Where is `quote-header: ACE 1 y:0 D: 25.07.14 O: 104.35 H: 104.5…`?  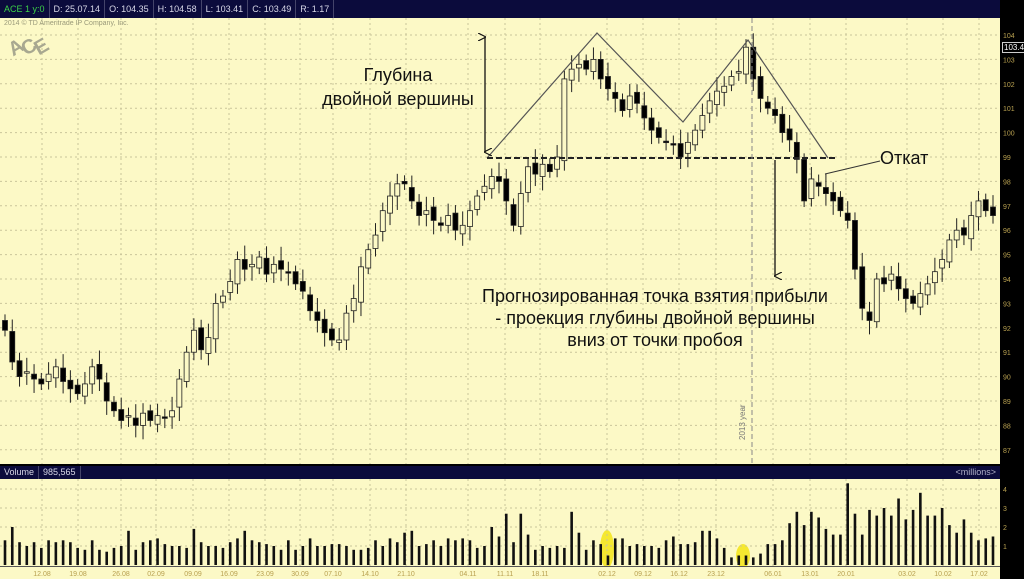
quote-header: ACE 1 y:0 D: 25.07.14 O: 104.35 H: 104.5… is located at coordinates (500, 9).